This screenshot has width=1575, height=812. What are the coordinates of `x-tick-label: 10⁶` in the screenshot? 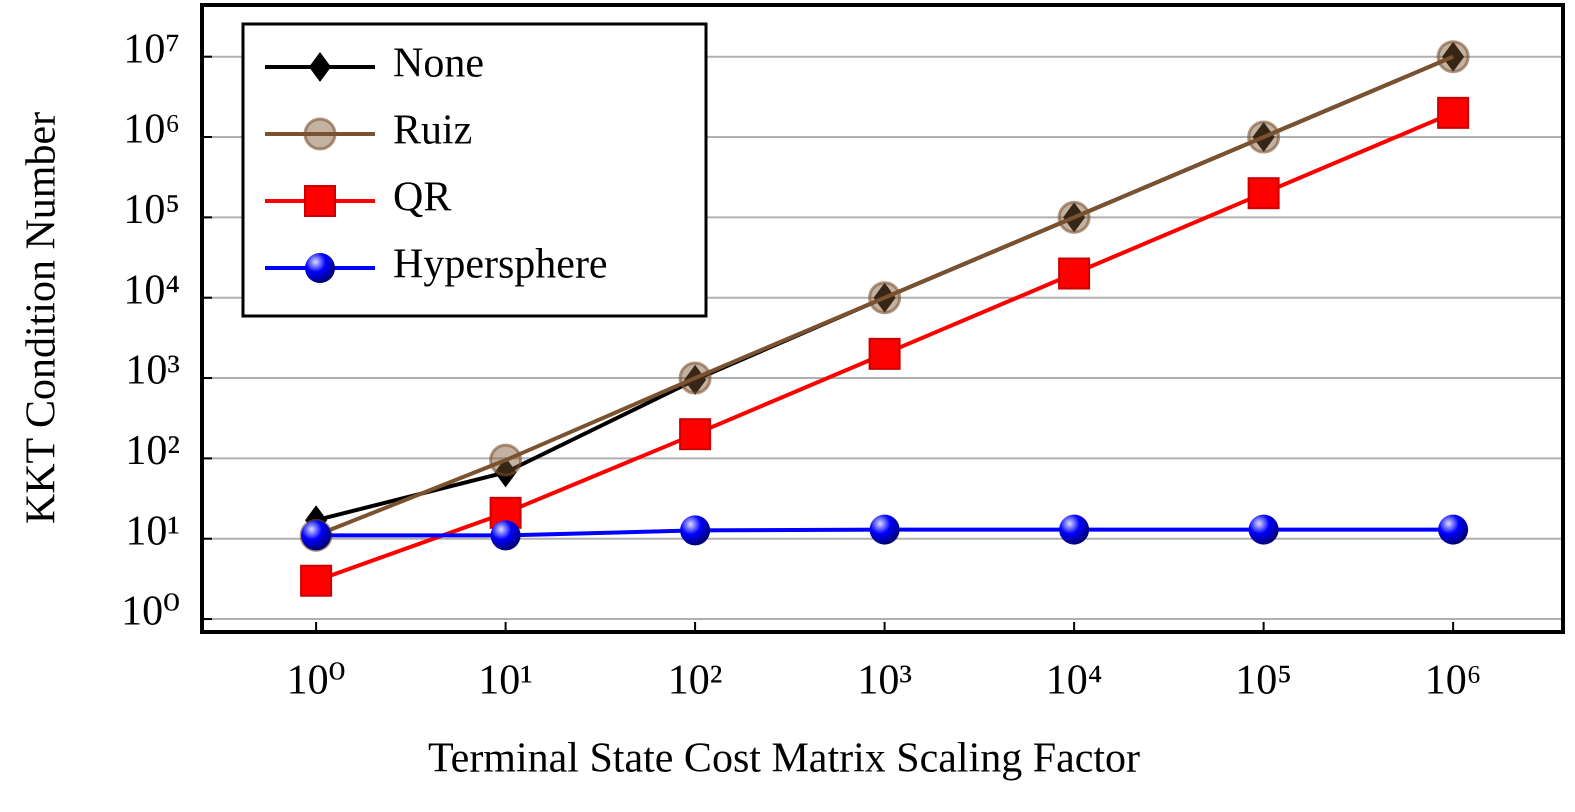 It's located at (1453, 681).